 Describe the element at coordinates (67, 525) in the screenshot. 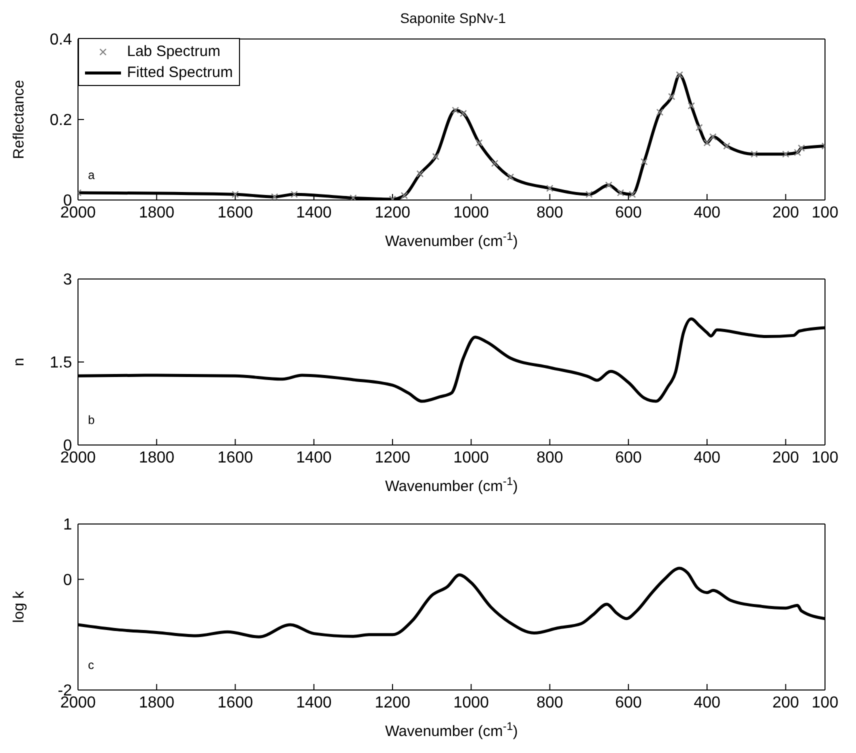

I see `y-tick-label: 1` at that location.